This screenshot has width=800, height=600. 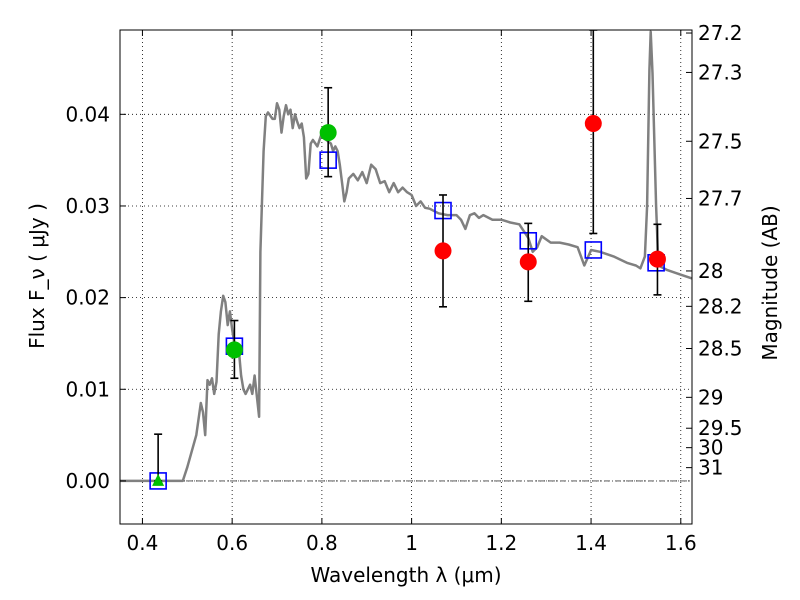 I want to click on model-photometry-square, so click(x=593, y=250).